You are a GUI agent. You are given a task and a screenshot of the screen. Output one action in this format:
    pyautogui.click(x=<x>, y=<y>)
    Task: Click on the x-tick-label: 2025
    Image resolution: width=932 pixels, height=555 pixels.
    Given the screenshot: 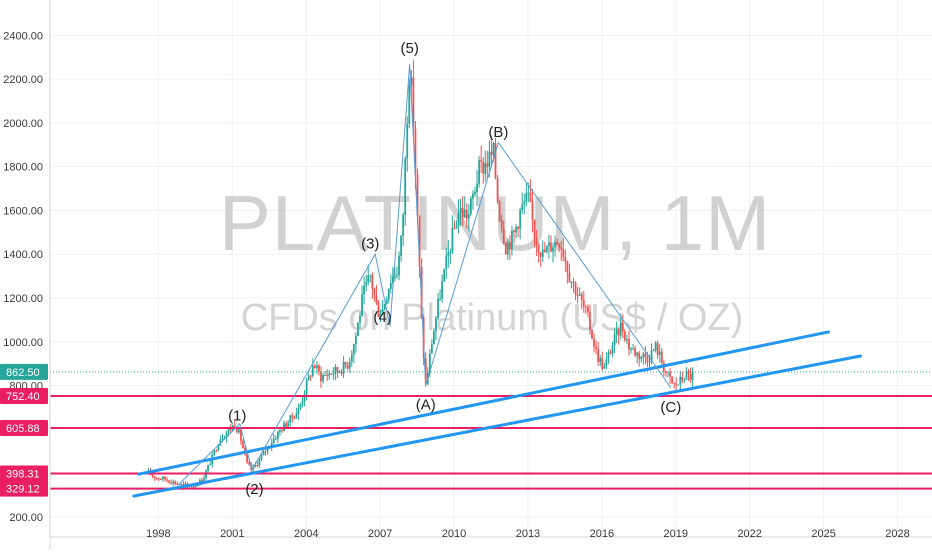 What is the action you would take?
    pyautogui.click(x=823, y=534)
    